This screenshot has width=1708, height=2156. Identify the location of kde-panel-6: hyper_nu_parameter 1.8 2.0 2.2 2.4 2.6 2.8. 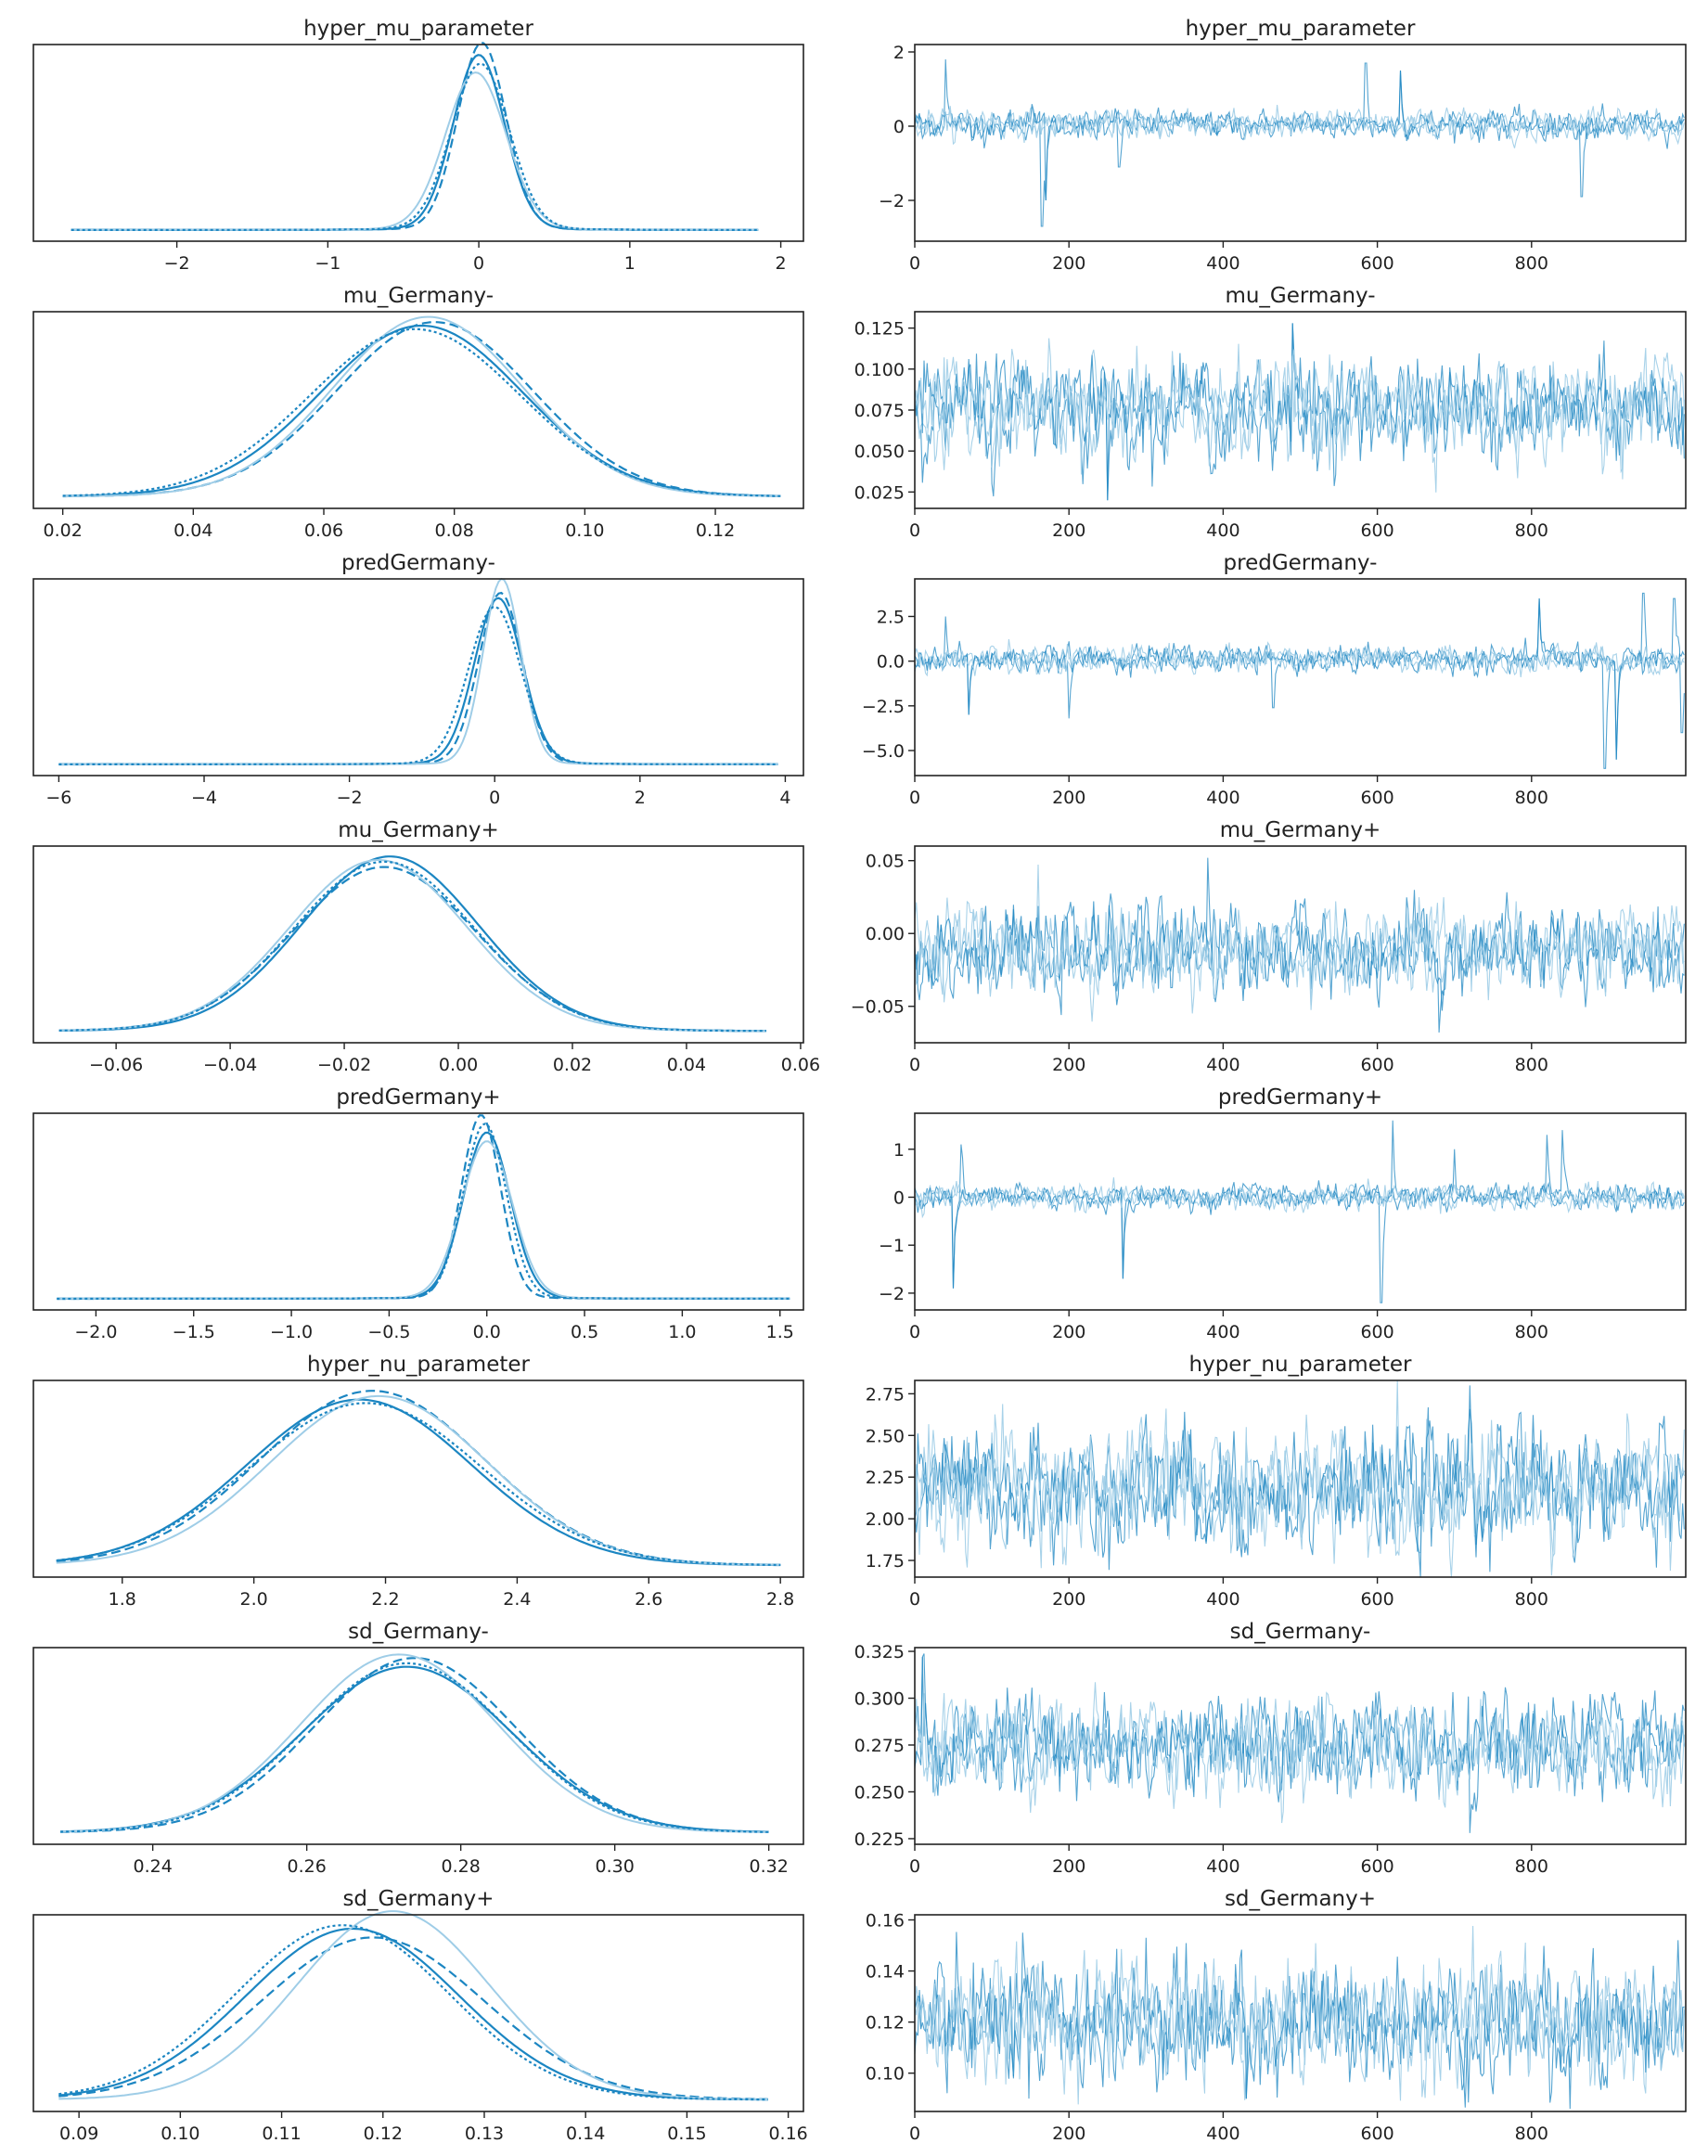
(418, 1481).